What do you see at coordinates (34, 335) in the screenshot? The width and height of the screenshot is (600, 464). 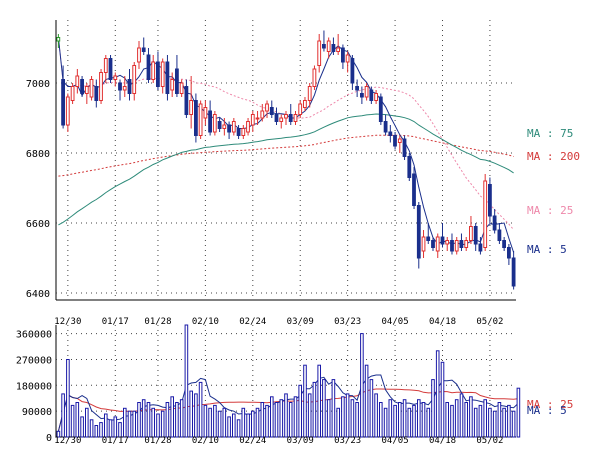 I see `volume-tick-label: 360000` at bounding box center [34, 335].